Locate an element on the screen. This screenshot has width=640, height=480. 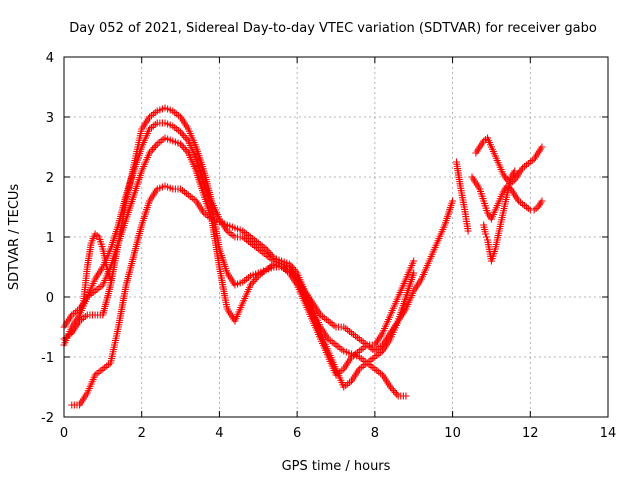
y-axis-label: SDTVAR / TECUs is located at coordinates (14, 237).